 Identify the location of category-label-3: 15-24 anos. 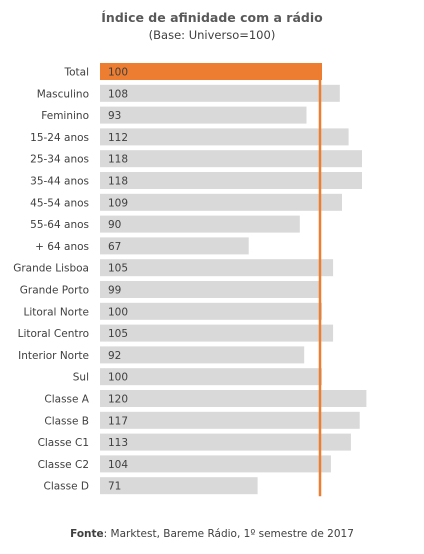
(59, 138).